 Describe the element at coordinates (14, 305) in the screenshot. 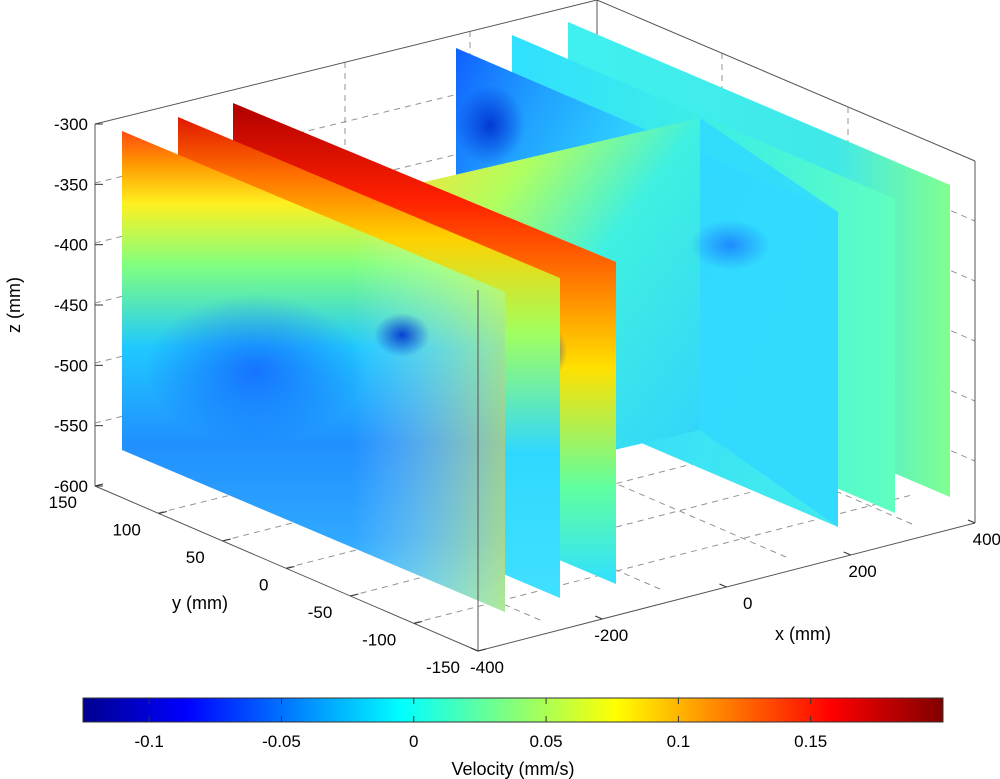

I see `z-axis-label: z (mm)` at that location.